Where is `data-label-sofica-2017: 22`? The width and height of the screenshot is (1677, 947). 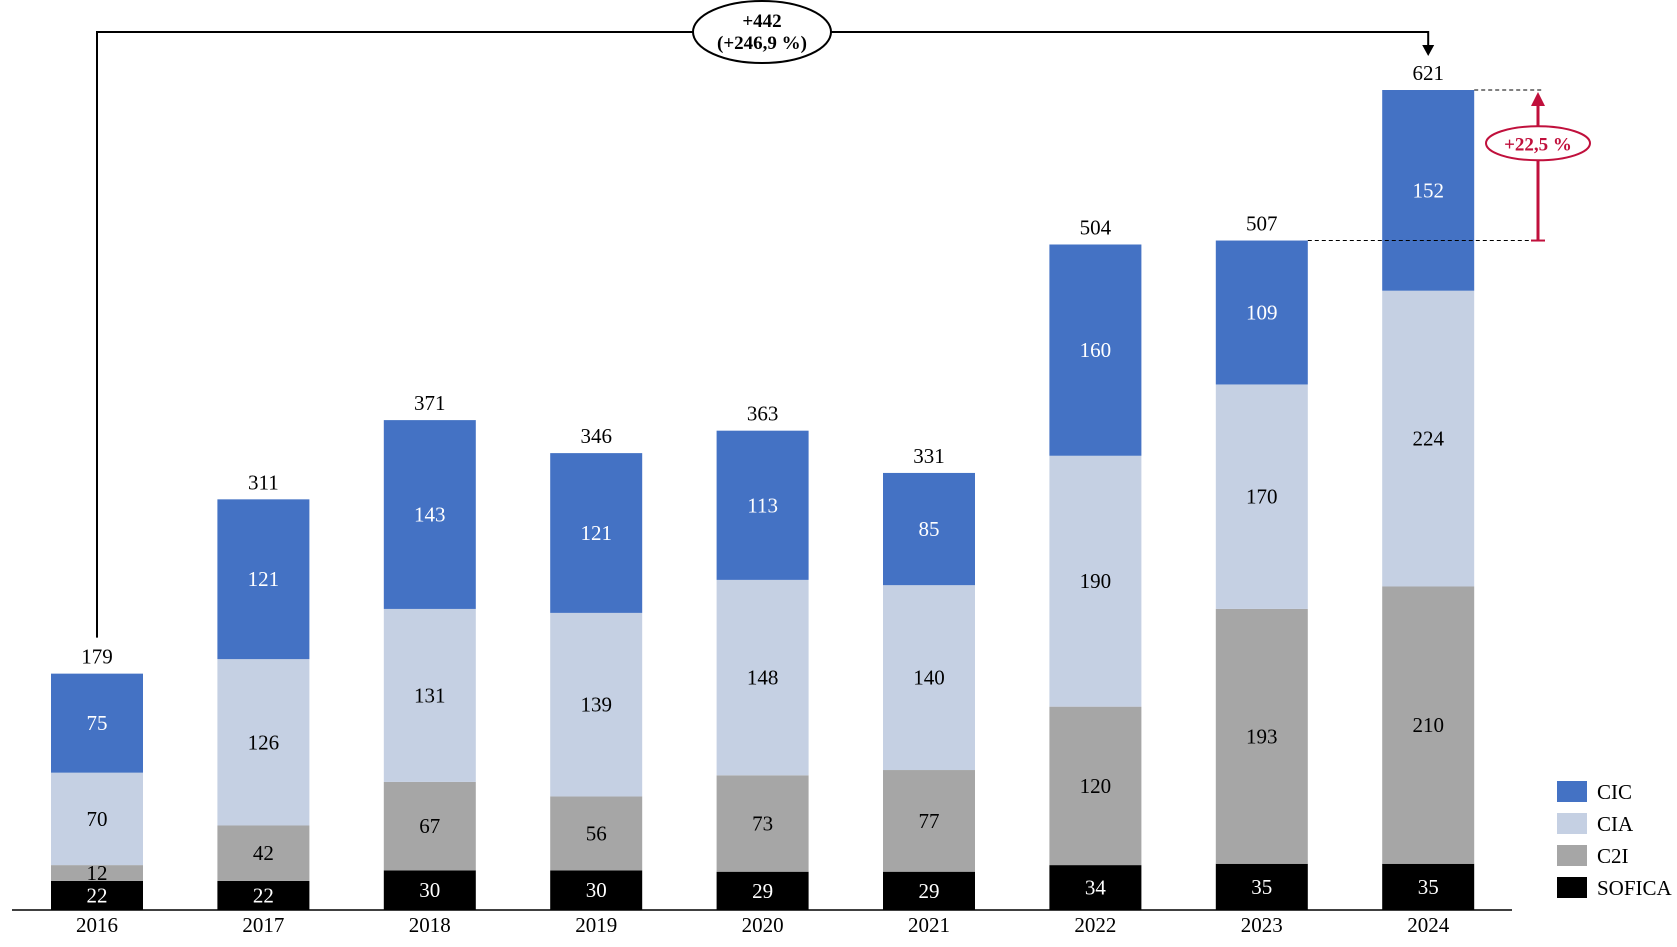
data-label-sofica-2017: 22 is located at coordinates (263, 895).